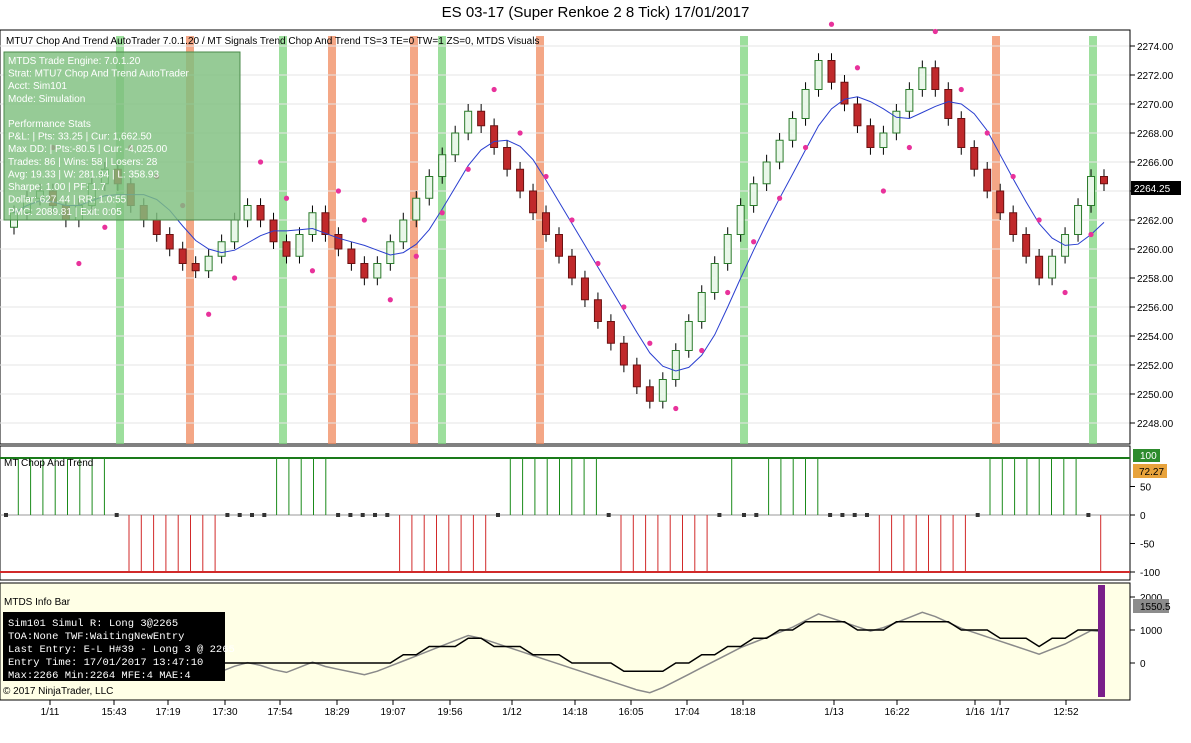  What do you see at coordinates (1148, 456) in the screenshot?
I see `indicator-top-label: 100` at bounding box center [1148, 456].